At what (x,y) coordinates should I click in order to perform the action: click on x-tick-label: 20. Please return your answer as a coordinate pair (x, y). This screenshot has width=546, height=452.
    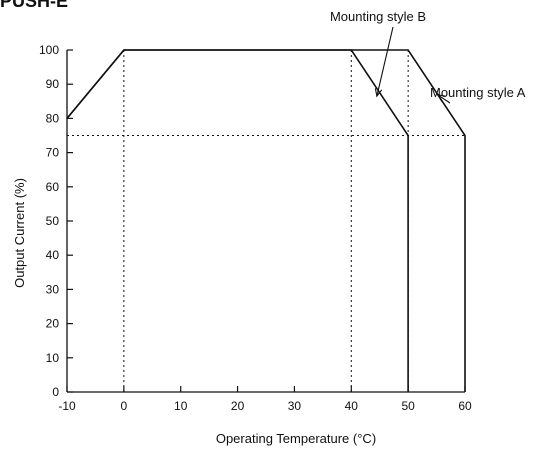
    Looking at the image, I should click on (238, 406).